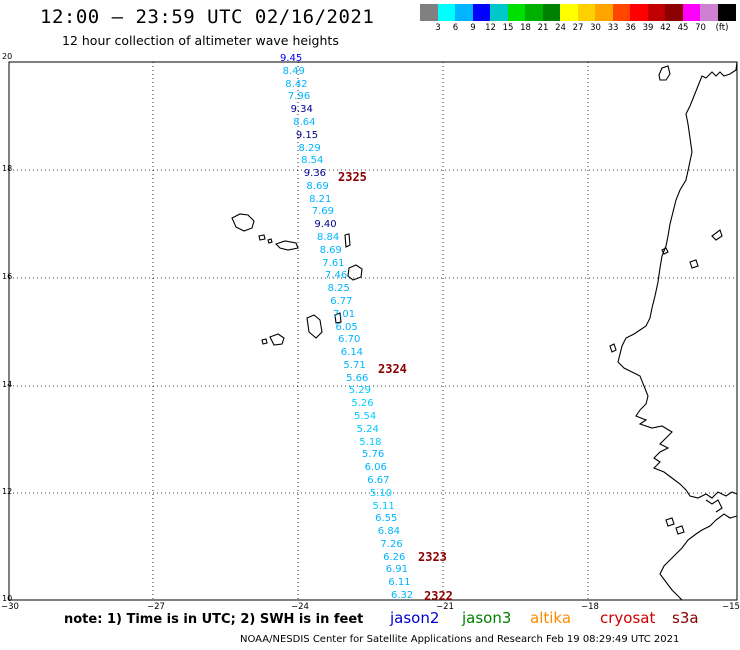  What do you see at coordinates (399, 583) in the screenshot?
I see `wave-height-value: 6.11` at bounding box center [399, 583].